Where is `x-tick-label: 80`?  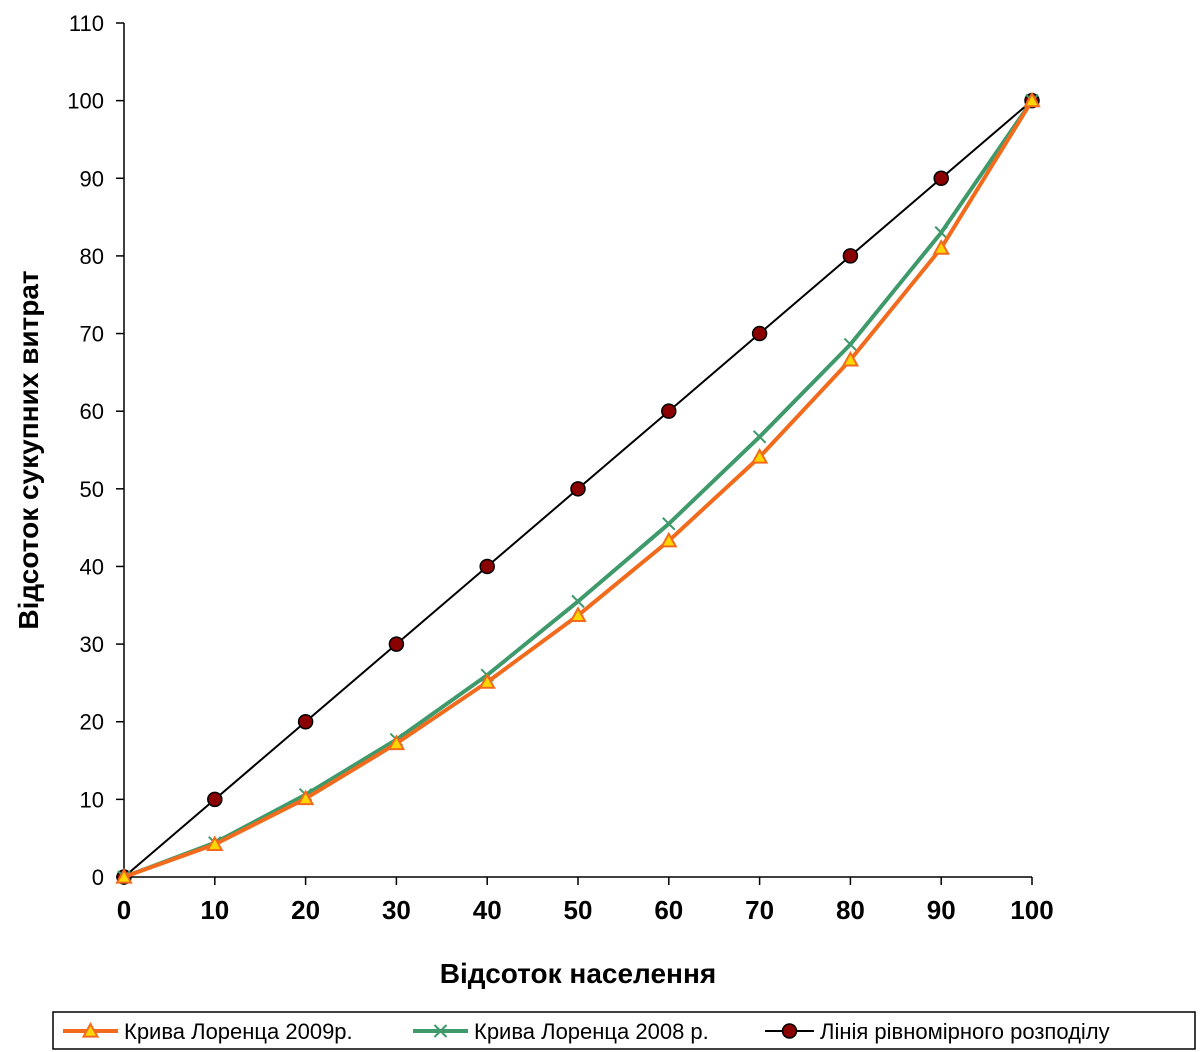
x-tick-label: 80 is located at coordinates (850, 910).